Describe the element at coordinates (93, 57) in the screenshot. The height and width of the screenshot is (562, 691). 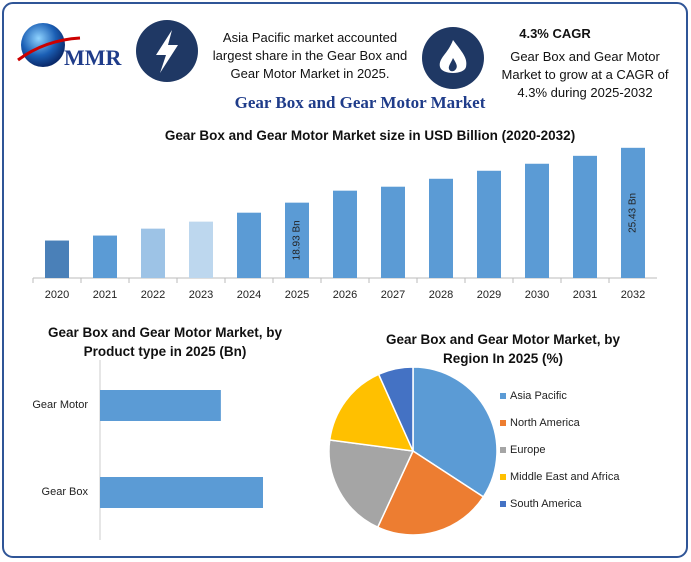
I see `logo-text: MMR` at that location.